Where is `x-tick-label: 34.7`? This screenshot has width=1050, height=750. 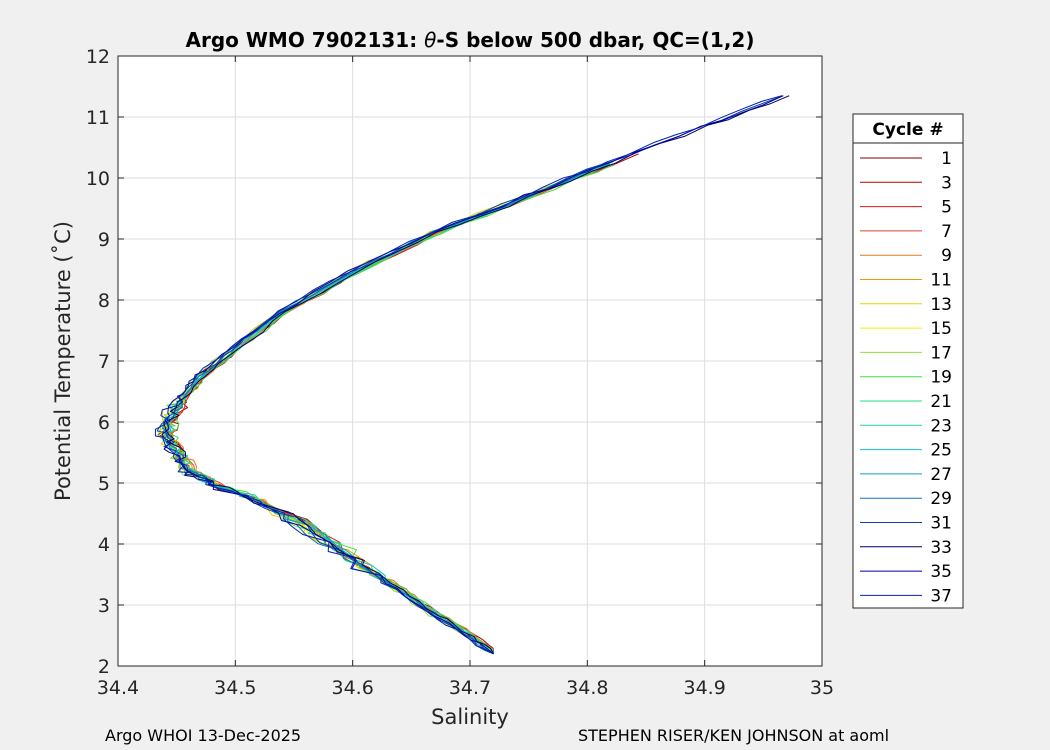 x-tick-label: 34.7 is located at coordinates (470, 688).